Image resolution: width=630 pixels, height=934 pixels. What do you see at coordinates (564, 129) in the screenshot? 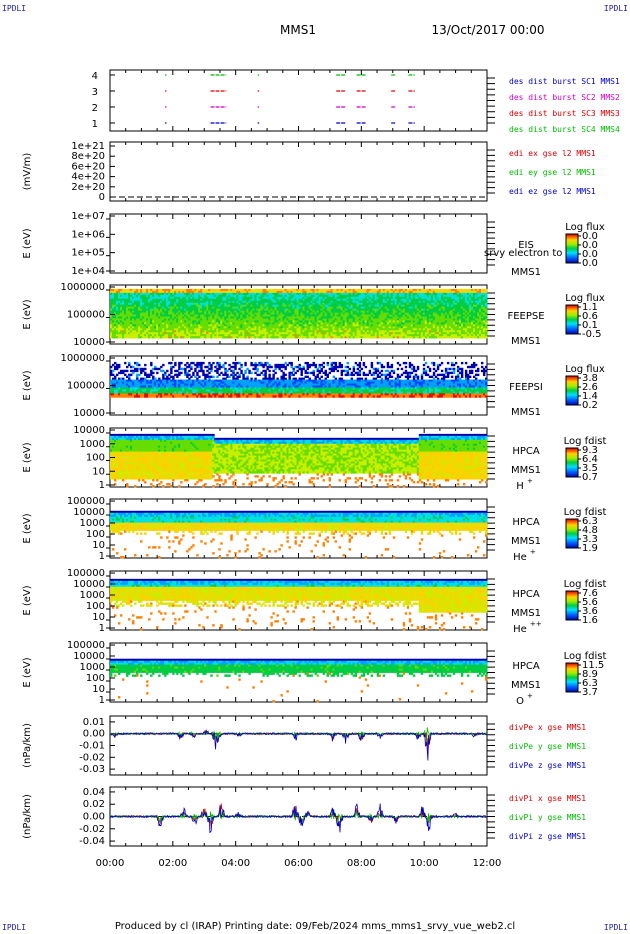
I see `burst-panel-legend-item: des dist burst SC4 MMS4` at bounding box center [564, 129].